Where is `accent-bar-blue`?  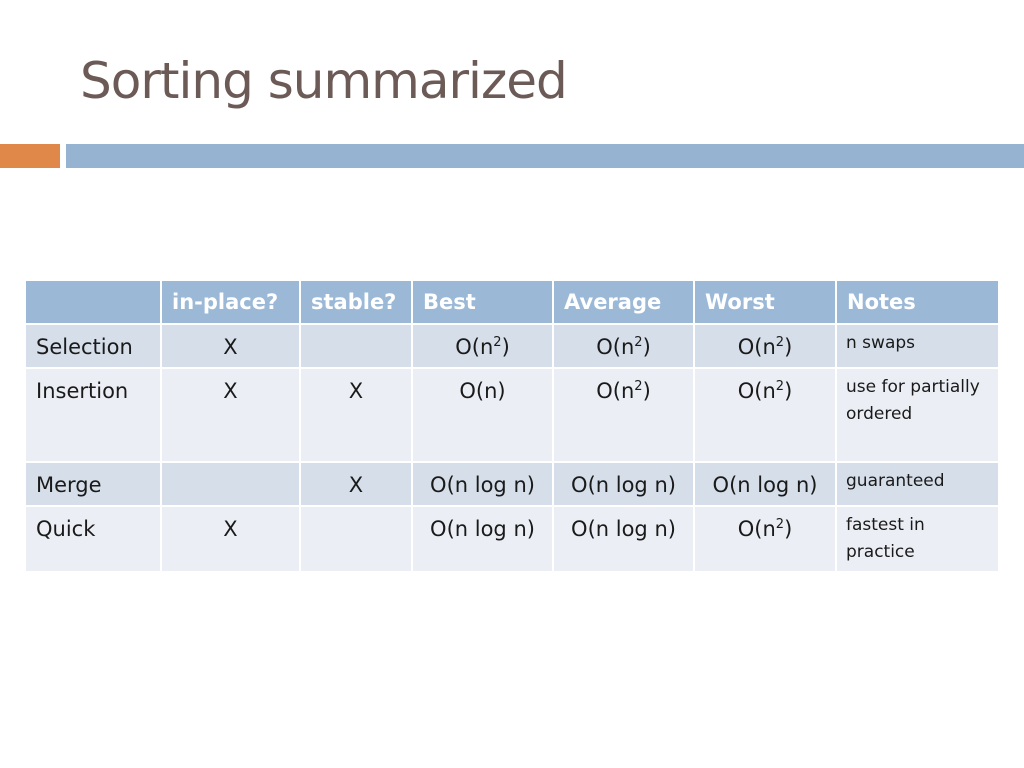
accent-bar-blue is located at coordinates (545, 156).